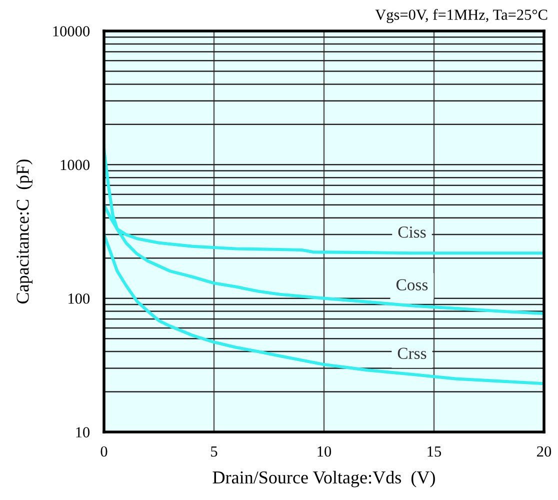 This screenshot has width=558, height=500. I want to click on y-tick-label: 10, so click(83, 432).